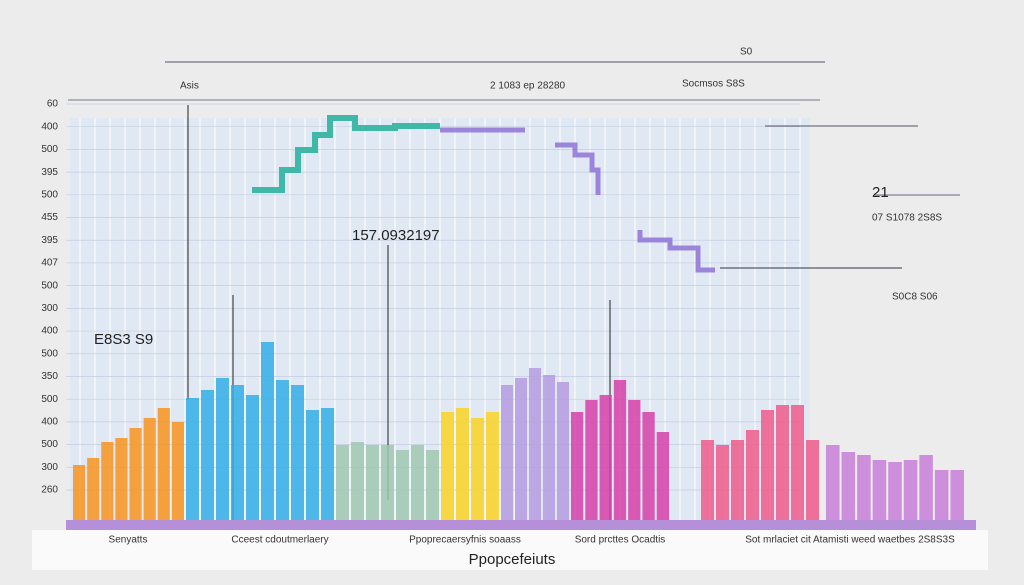  Describe the element at coordinates (528, 86) in the screenshot. I see `annotation: 2 1083 ep 28280` at that location.